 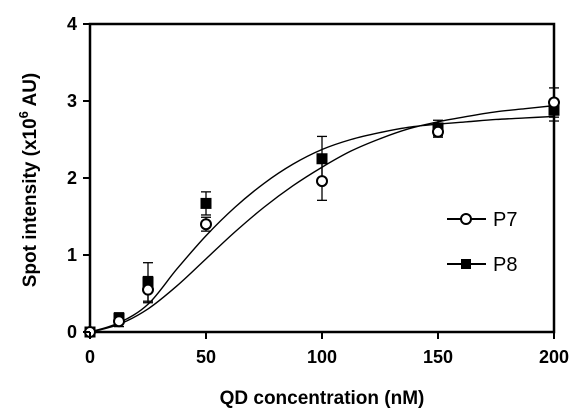 I want to click on y-tick-label: 2, so click(x=72, y=178).